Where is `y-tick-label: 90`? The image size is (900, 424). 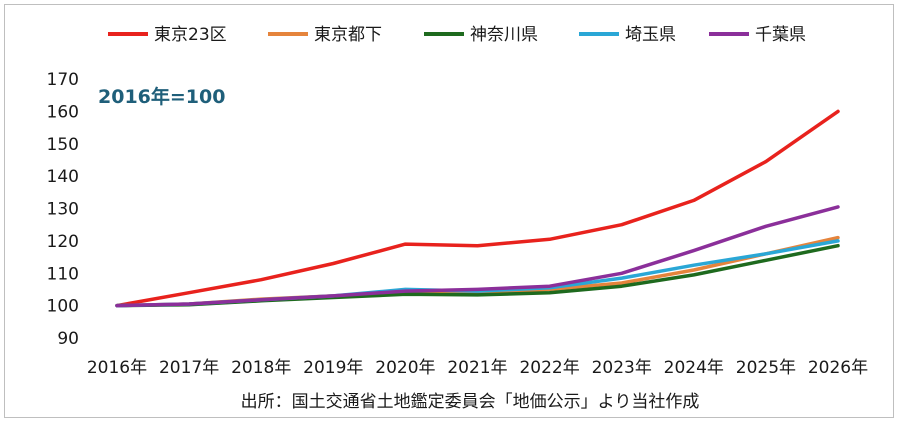 y-tick-label: 90 is located at coordinates (68, 339).